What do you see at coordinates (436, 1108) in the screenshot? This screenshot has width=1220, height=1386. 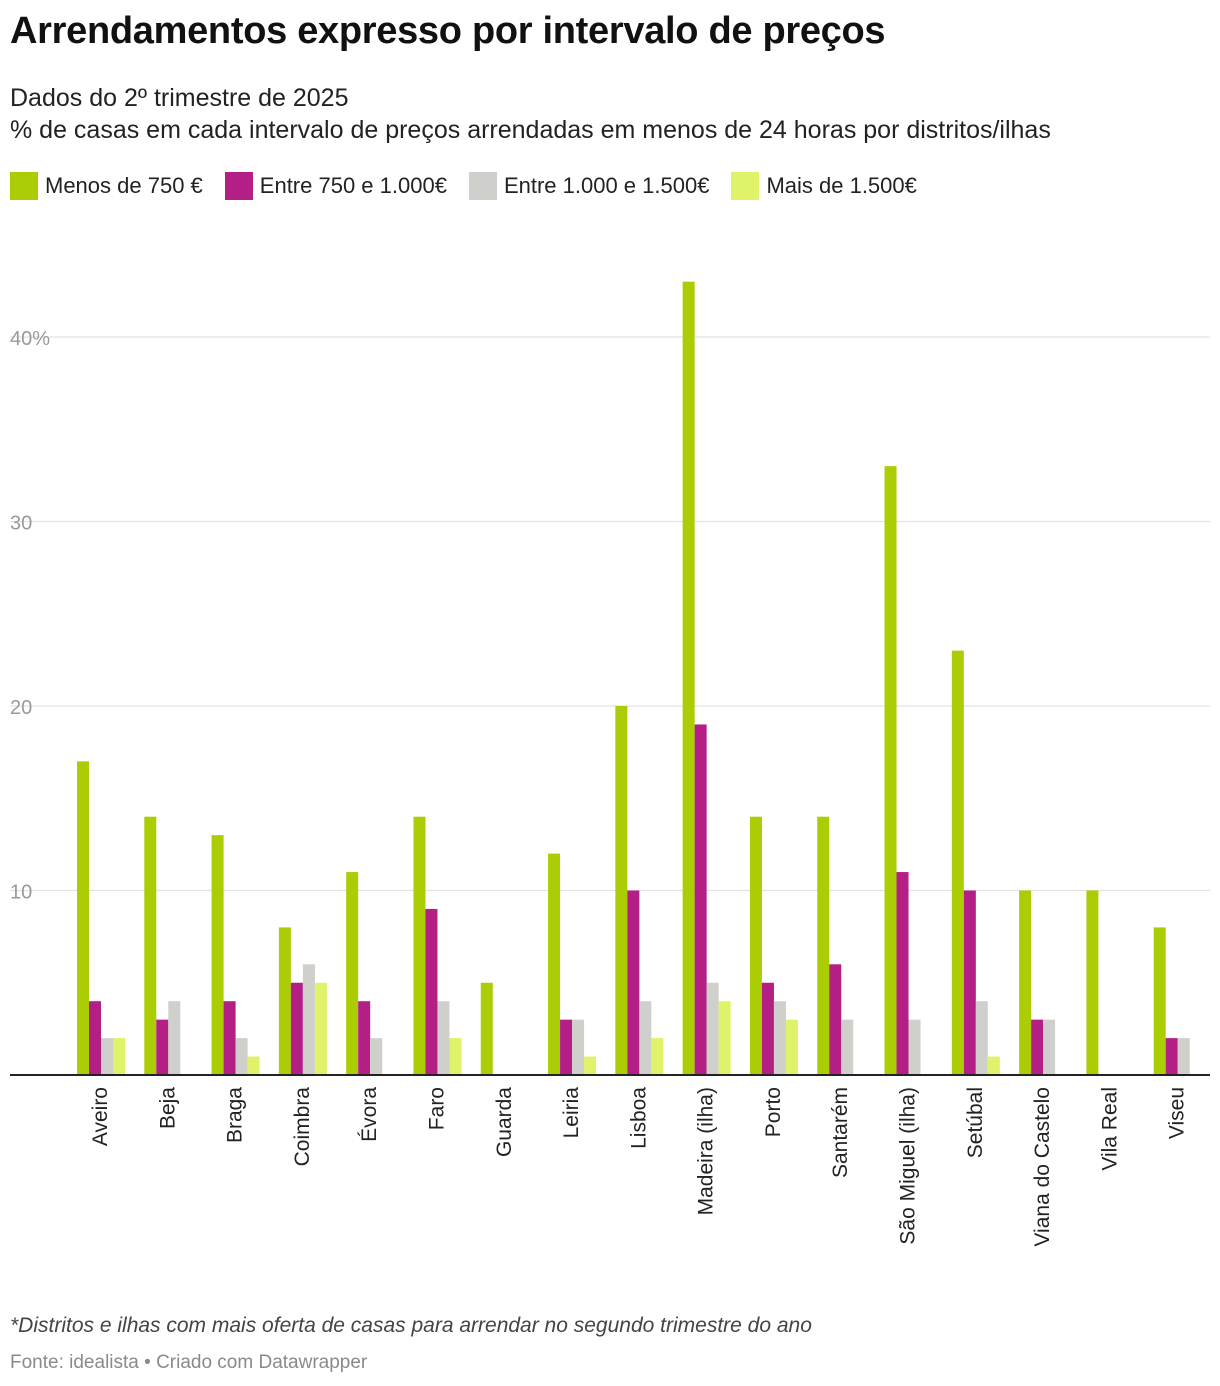 I see `x-tick-label-6: Faro` at bounding box center [436, 1108].